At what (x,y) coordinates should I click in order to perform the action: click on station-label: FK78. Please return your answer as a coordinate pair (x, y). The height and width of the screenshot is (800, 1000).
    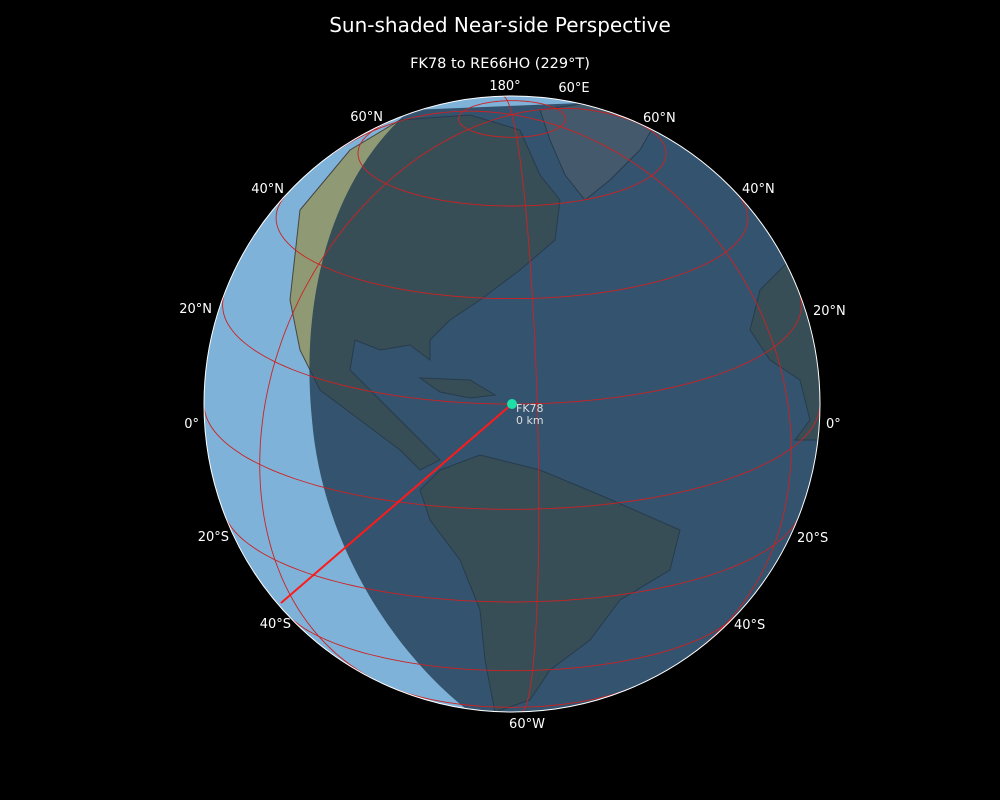
    Looking at the image, I should click on (530, 408).